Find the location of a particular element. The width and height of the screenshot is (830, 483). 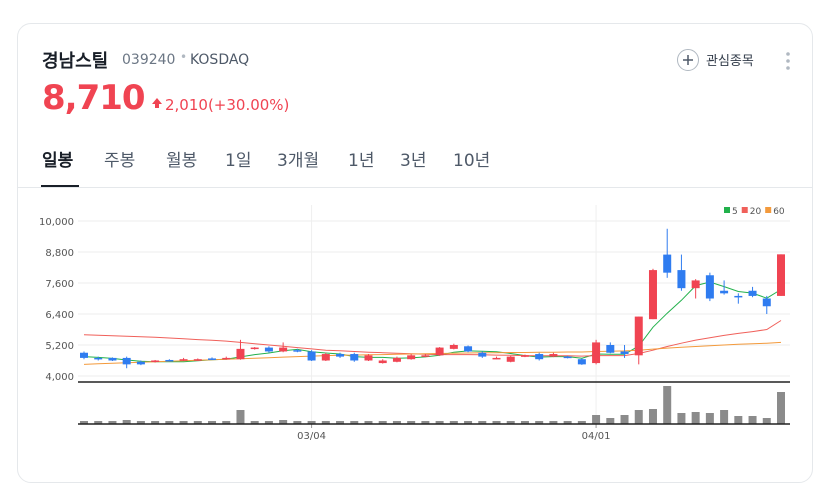

y-tick-label: 4,000 is located at coordinates (59, 377).